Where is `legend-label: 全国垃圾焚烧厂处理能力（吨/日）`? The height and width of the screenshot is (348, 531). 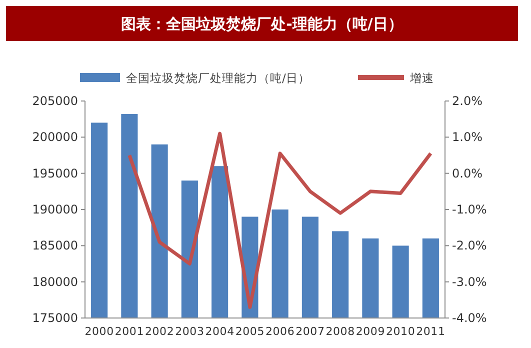
legend-label: 全国垃圾焚烧厂处理能力（吨/日） is located at coordinates (218, 78).